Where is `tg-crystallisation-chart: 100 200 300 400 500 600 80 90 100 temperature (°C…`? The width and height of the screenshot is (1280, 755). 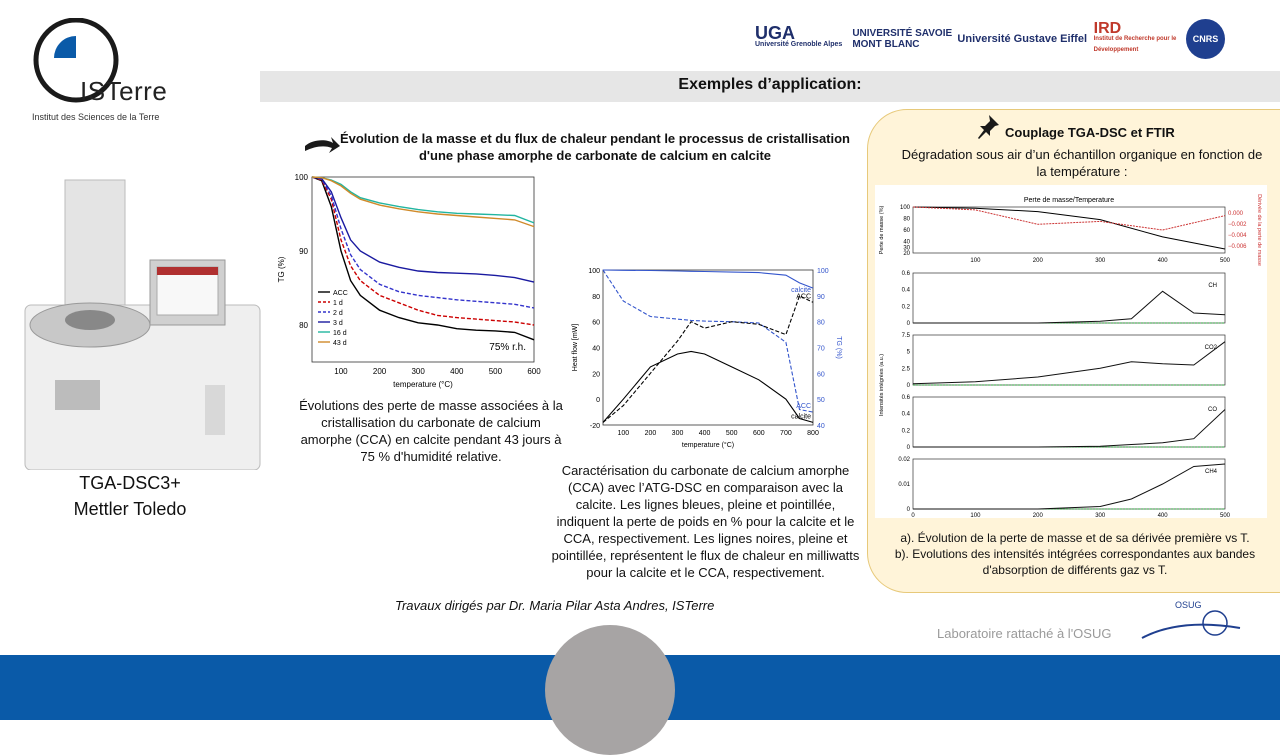 tg-crystallisation-chart: 100 200 300 400 500 600 80 90 100 temperature (°C… is located at coordinates (409, 281).